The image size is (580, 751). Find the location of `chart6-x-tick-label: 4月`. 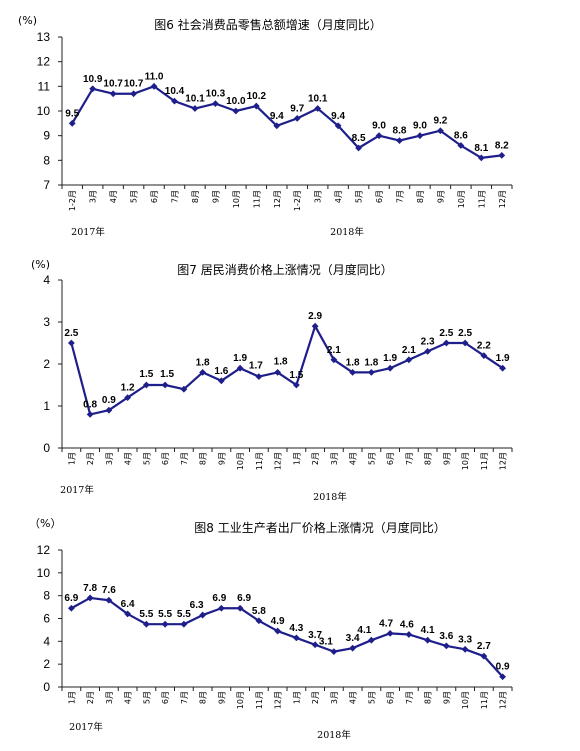

chart6-x-tick-label: 4月 is located at coordinates (113, 196).